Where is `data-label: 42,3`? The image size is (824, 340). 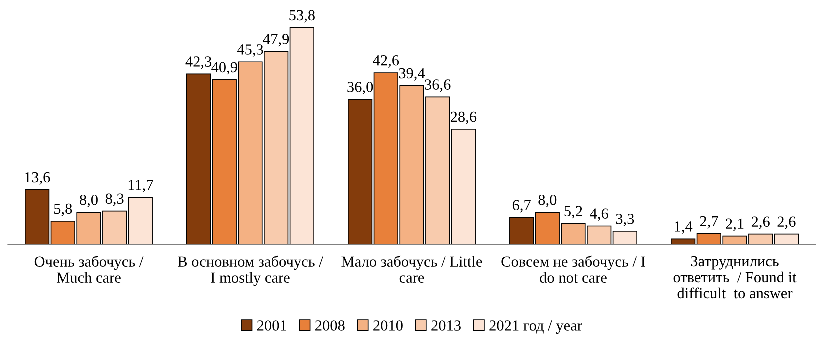 data-label: 42,3 is located at coordinates (199, 63).